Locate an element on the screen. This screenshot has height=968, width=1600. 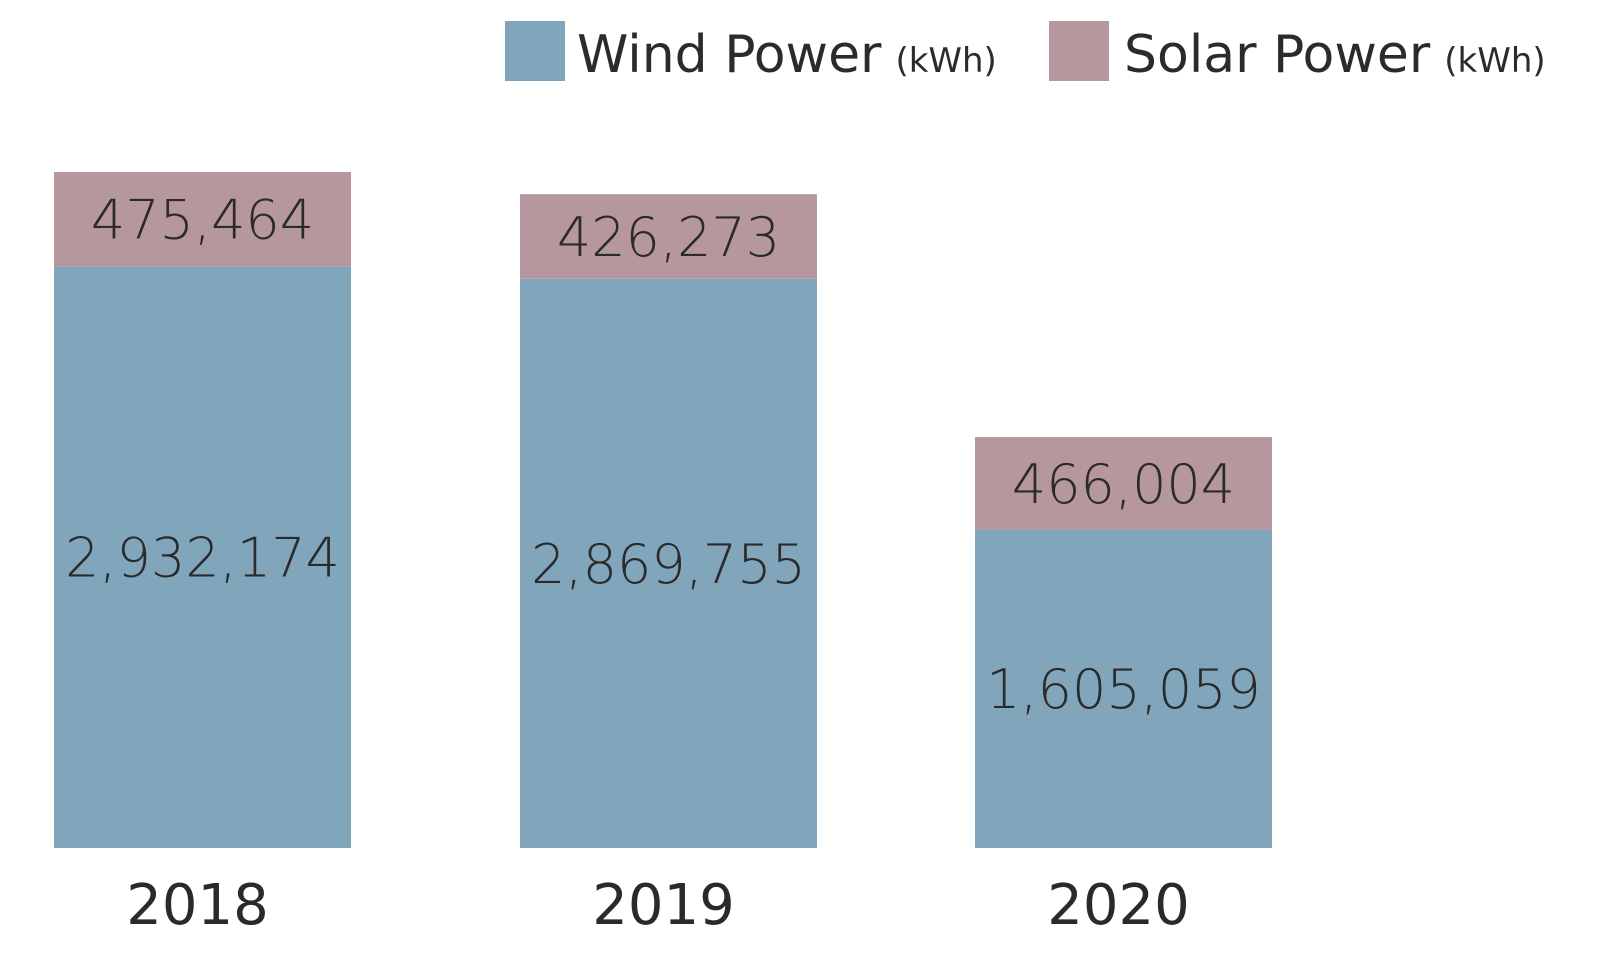
bar-wind-power-2020 is located at coordinates (1123, 688).